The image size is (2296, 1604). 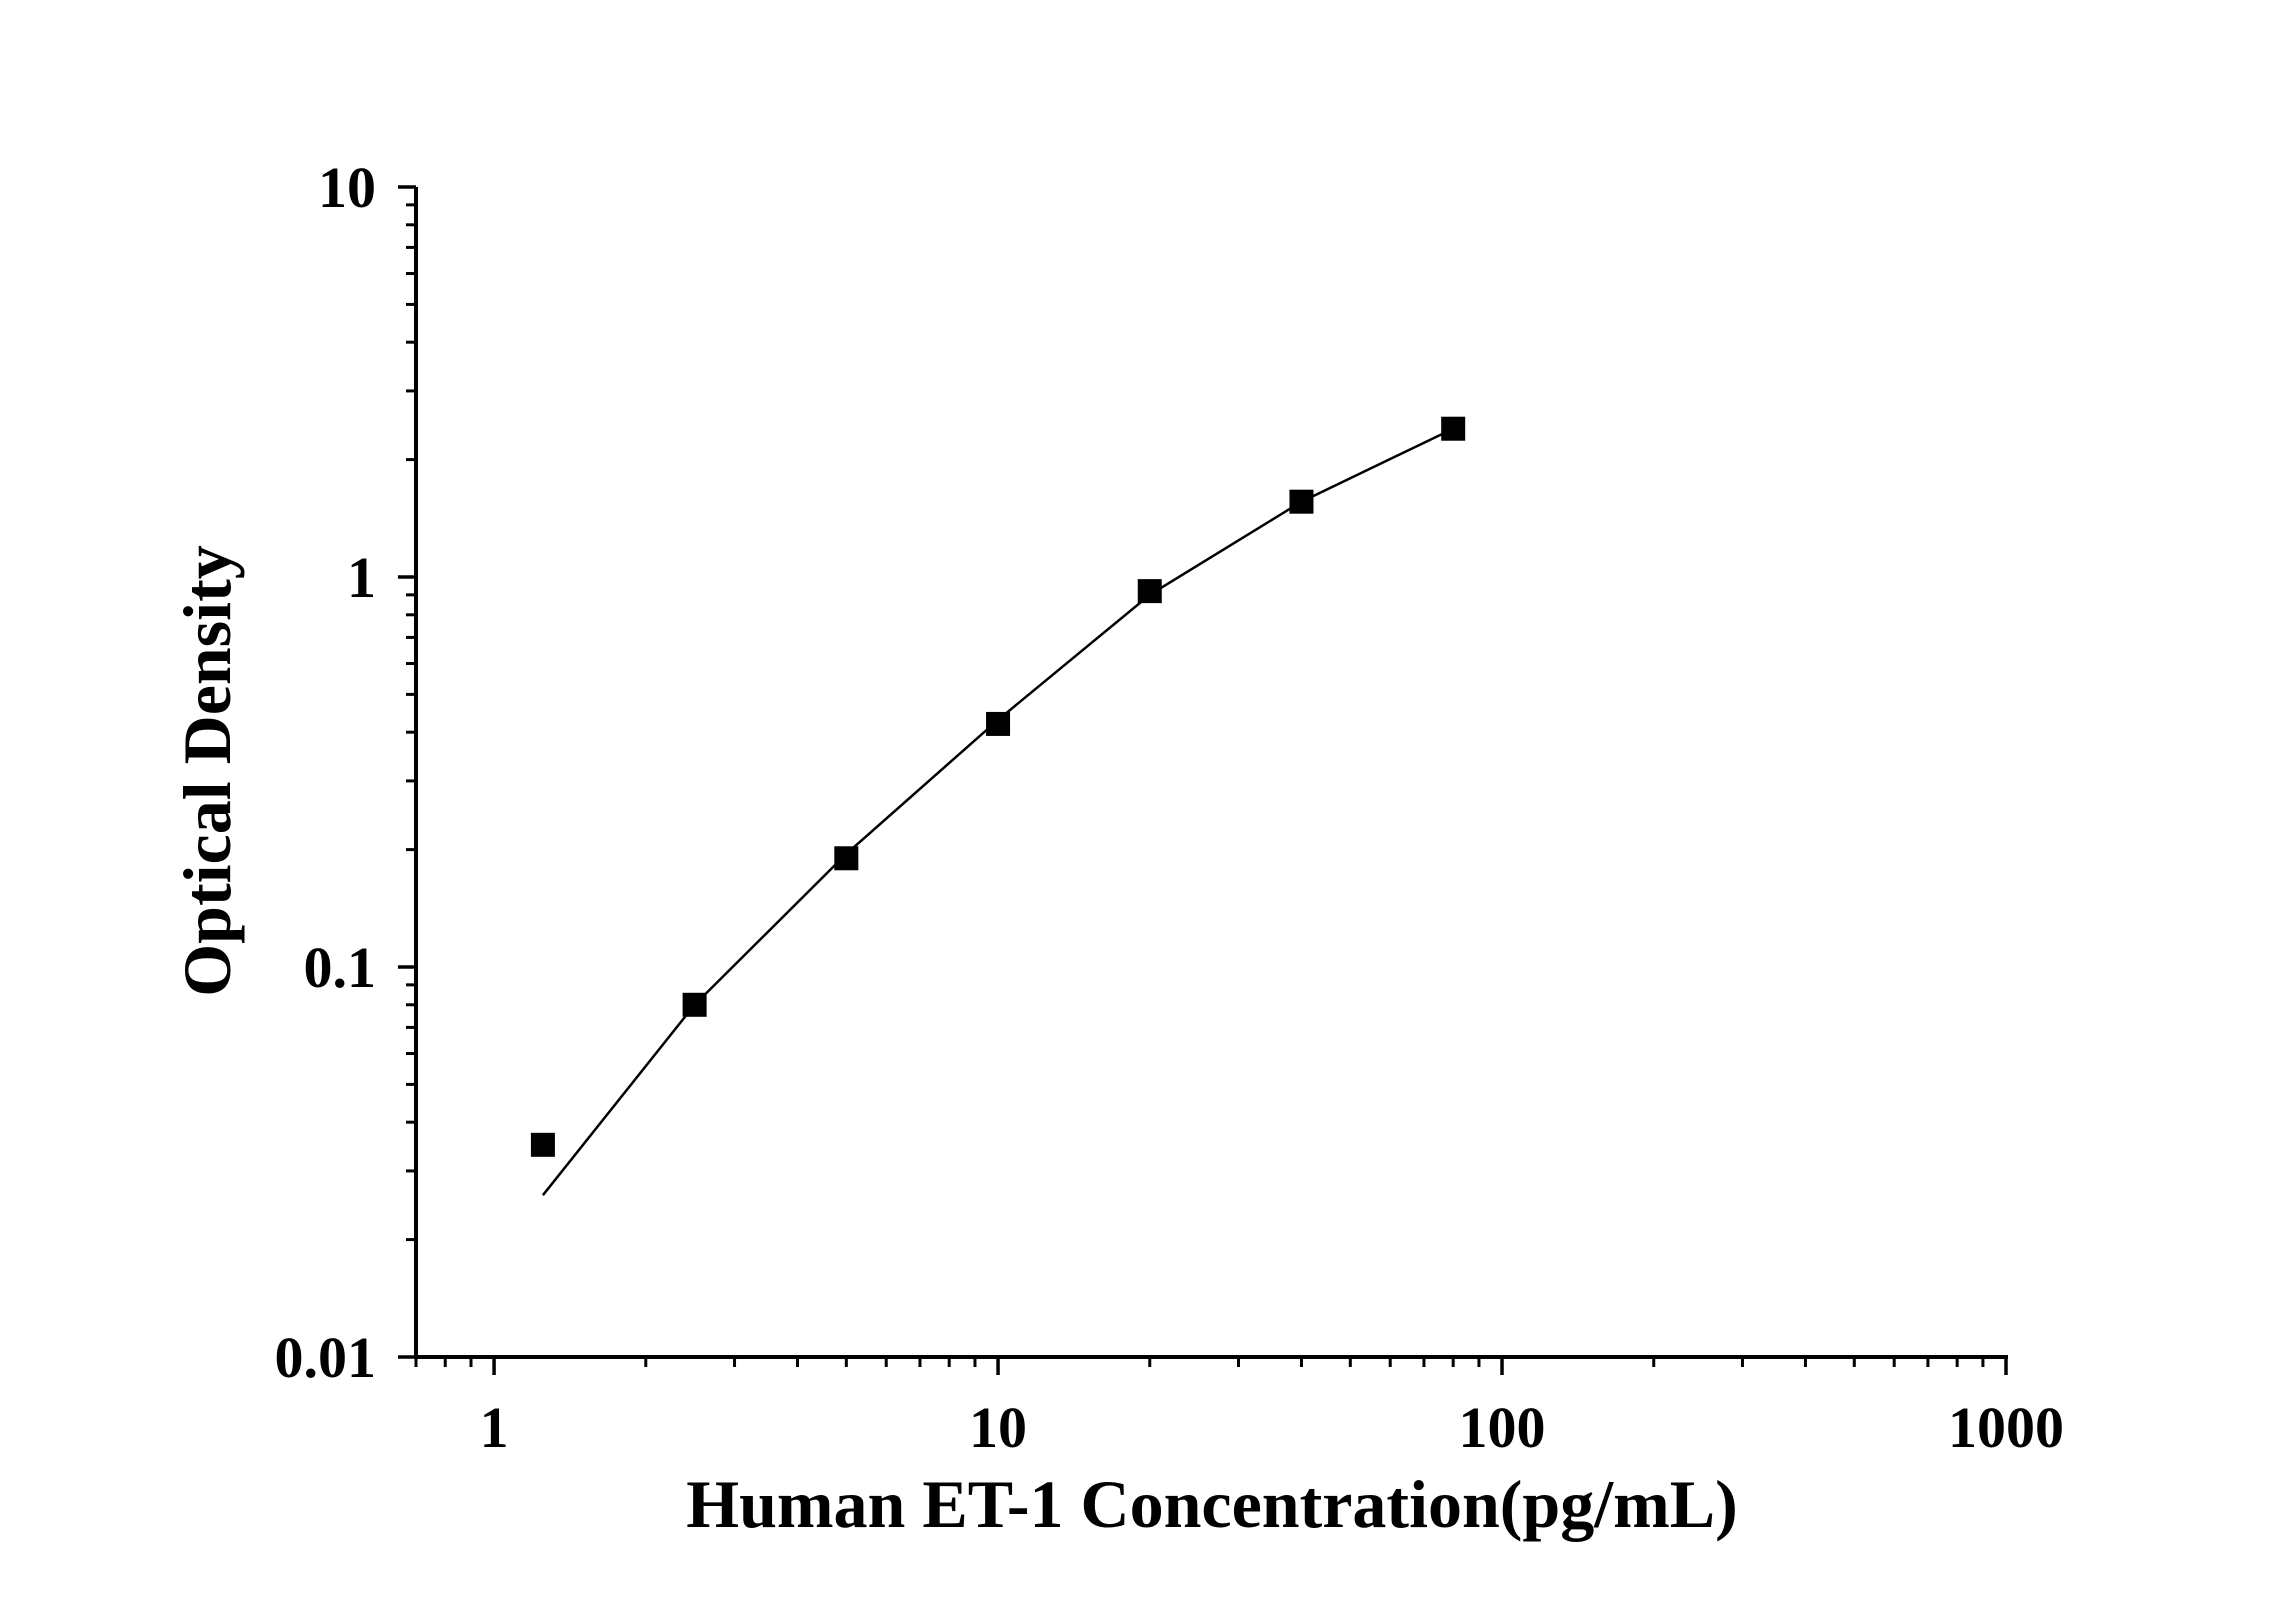 I want to click on y-tick-label: 1, so click(x=361, y=577).